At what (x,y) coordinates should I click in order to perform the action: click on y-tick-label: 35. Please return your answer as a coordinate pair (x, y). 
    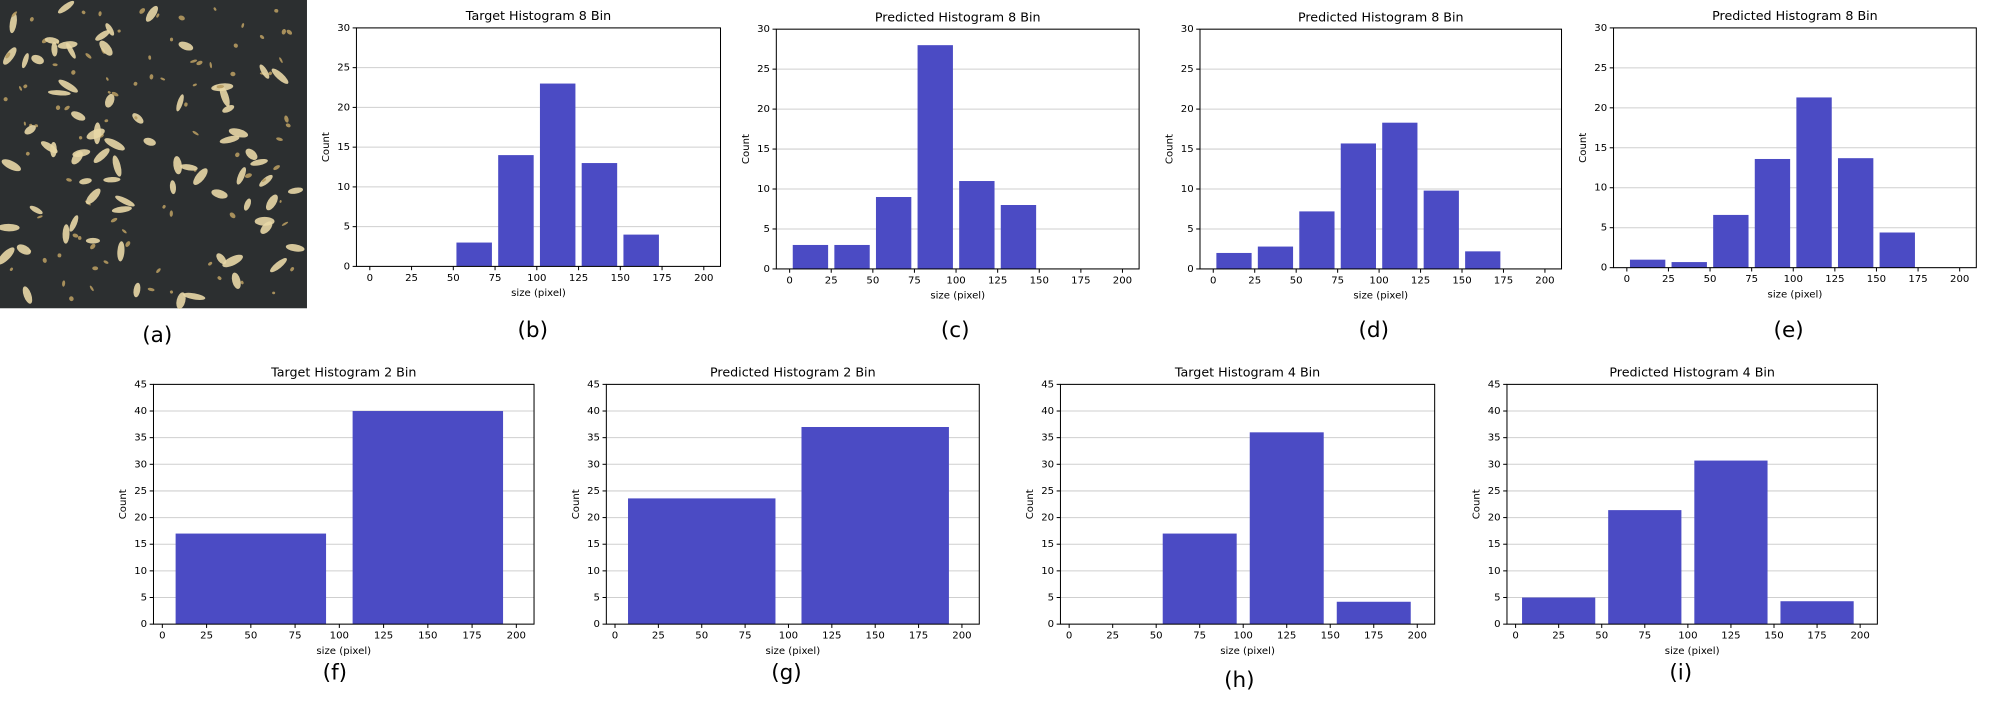
    Looking at the image, I should click on (1494, 438).